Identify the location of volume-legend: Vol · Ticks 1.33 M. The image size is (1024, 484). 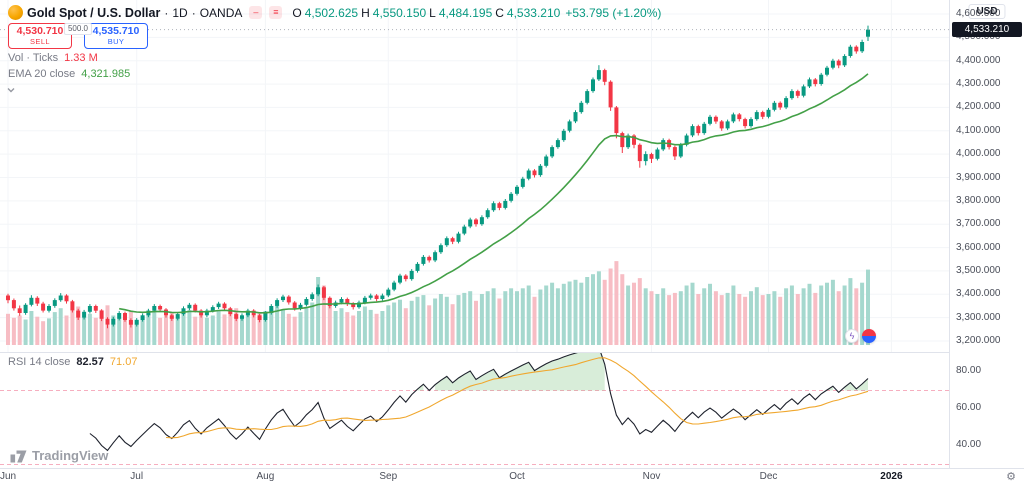
(69, 58).